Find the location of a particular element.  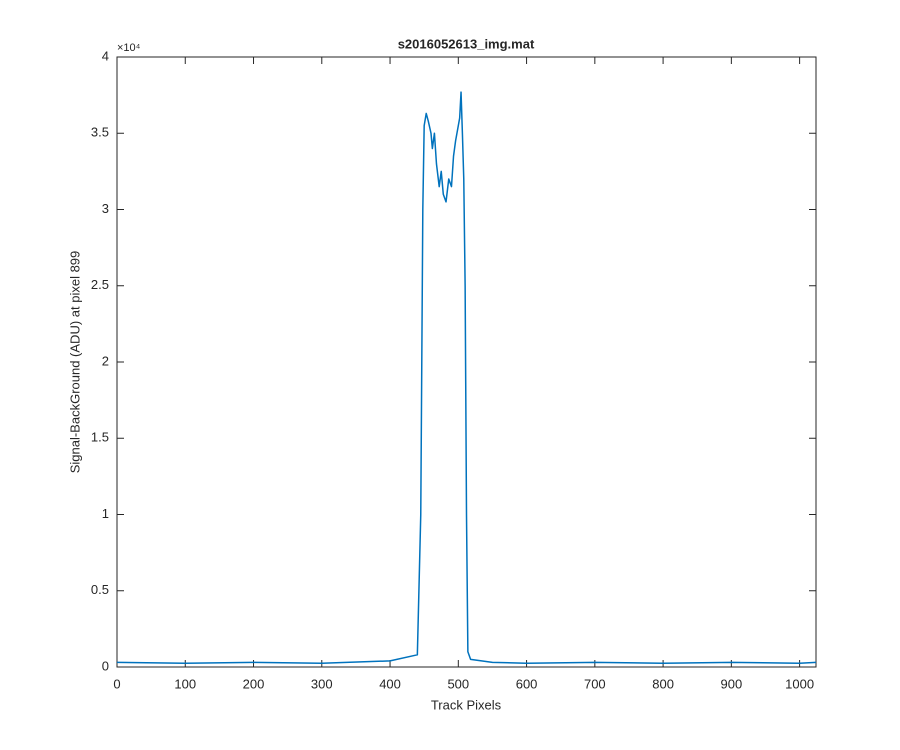

x-tick-label: 700 is located at coordinates (595, 683).